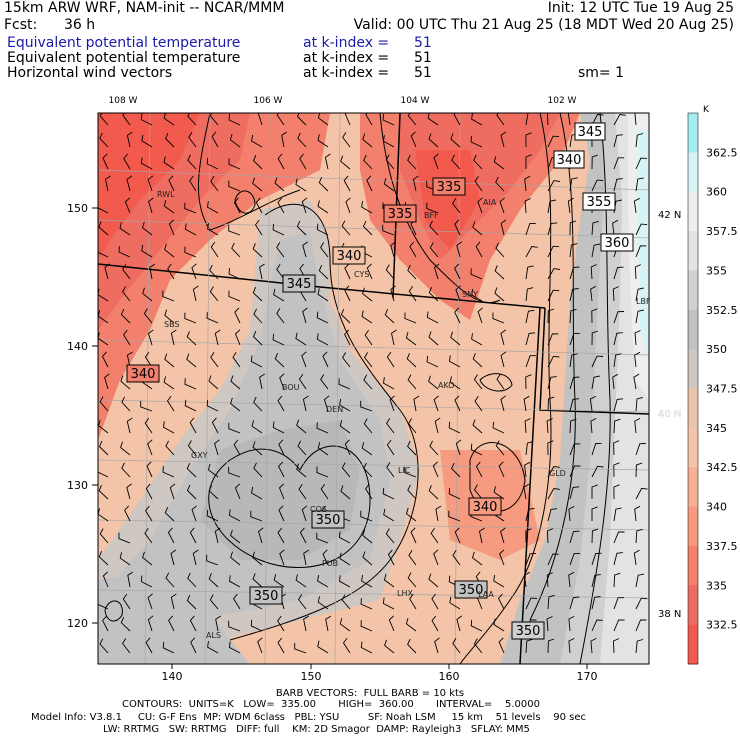  I want to click on contour-label: 340, so click(143, 373).